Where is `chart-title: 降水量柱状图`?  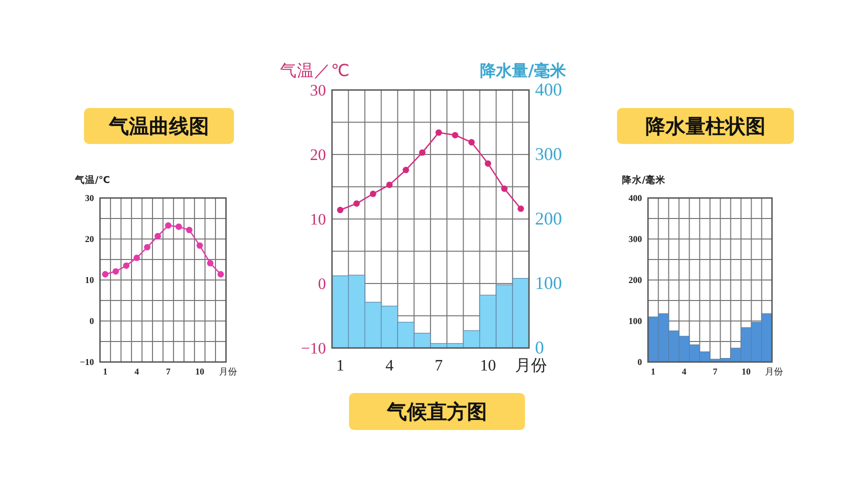 chart-title: 降水量柱状图 is located at coordinates (706, 126).